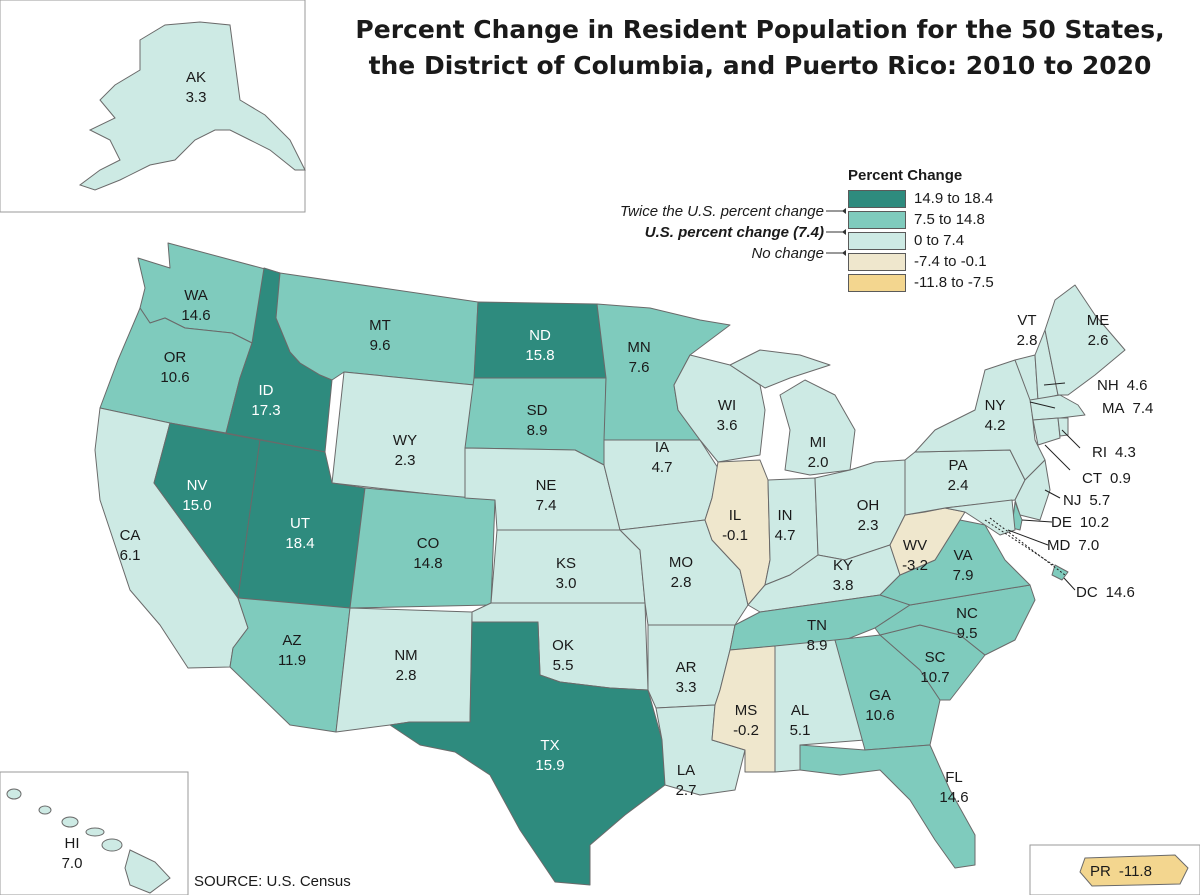  I want to click on state-abbr-wi: WI, so click(727, 405).